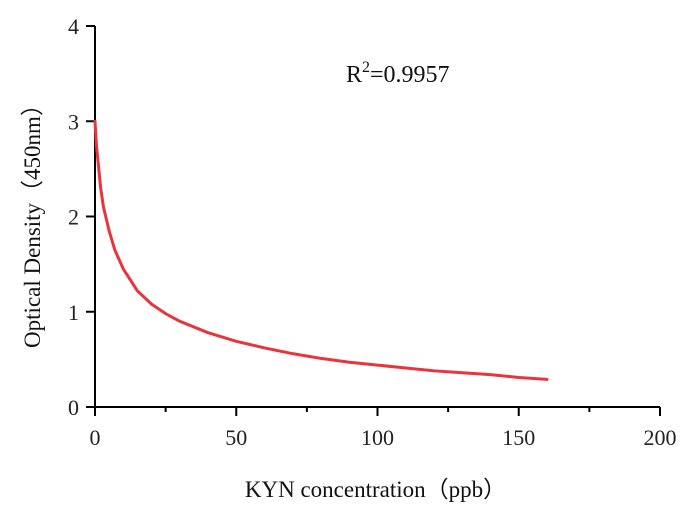  Describe the element at coordinates (375, 489) in the screenshot. I see `x-axis-title: KYN concentration（ppb）` at that location.